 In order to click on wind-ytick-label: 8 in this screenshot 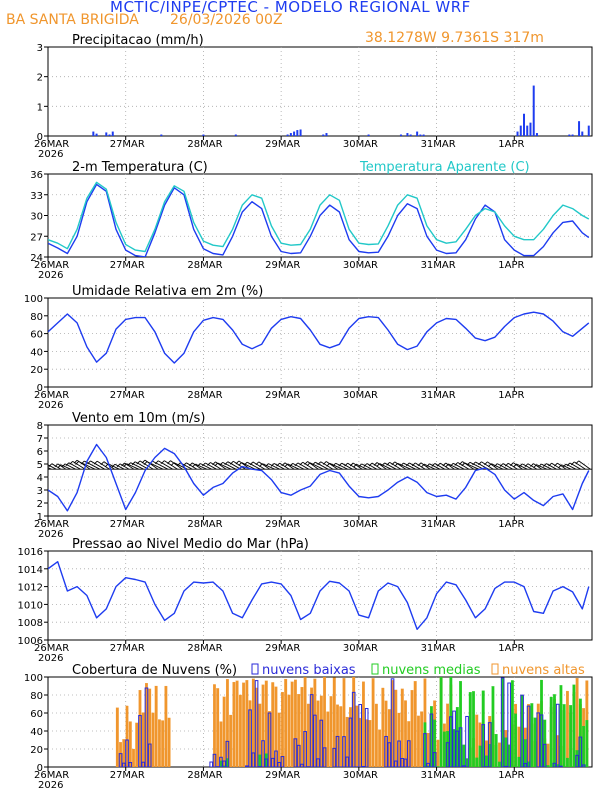, I will do `click(40, 426)`.